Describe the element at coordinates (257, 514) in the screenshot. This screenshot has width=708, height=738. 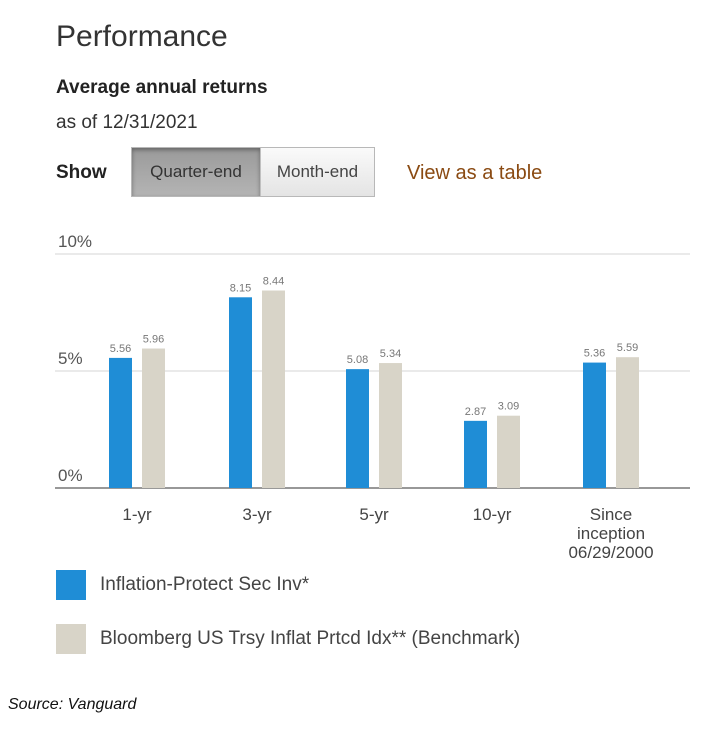
I see `x-tick-label: 3-yr` at that location.